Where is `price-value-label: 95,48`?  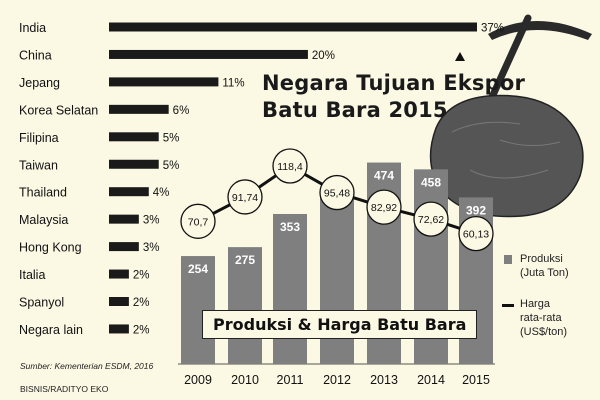
price-value-label: 95,48 is located at coordinates (337, 194).